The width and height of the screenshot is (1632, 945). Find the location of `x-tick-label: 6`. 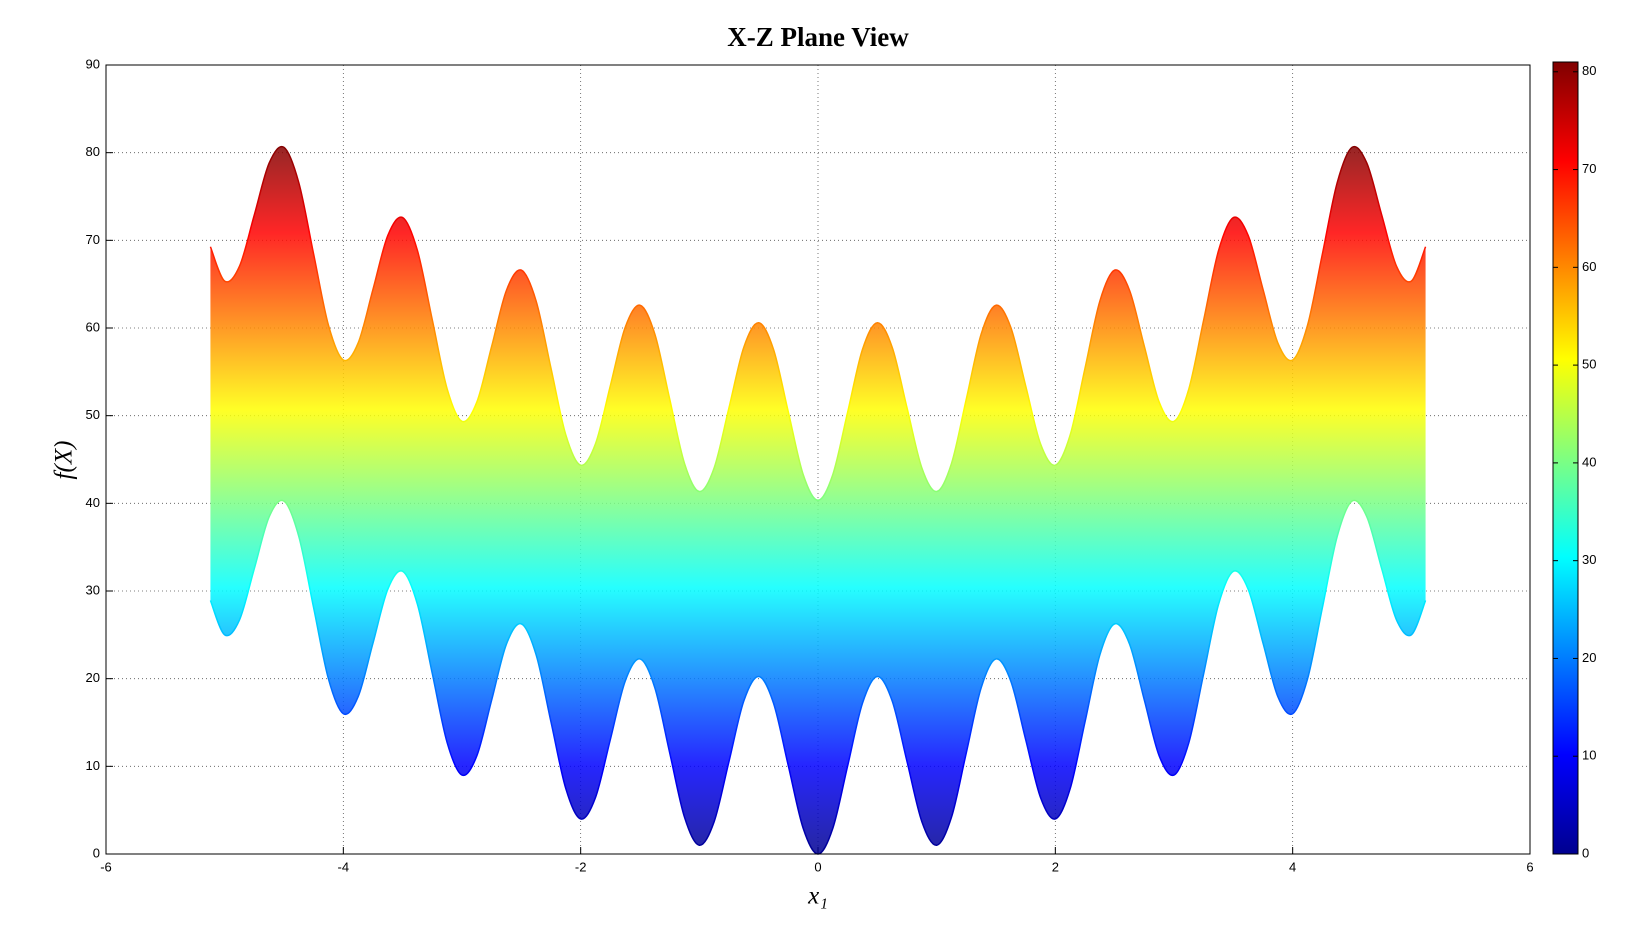

x-tick-label: 6 is located at coordinates (1529, 866).